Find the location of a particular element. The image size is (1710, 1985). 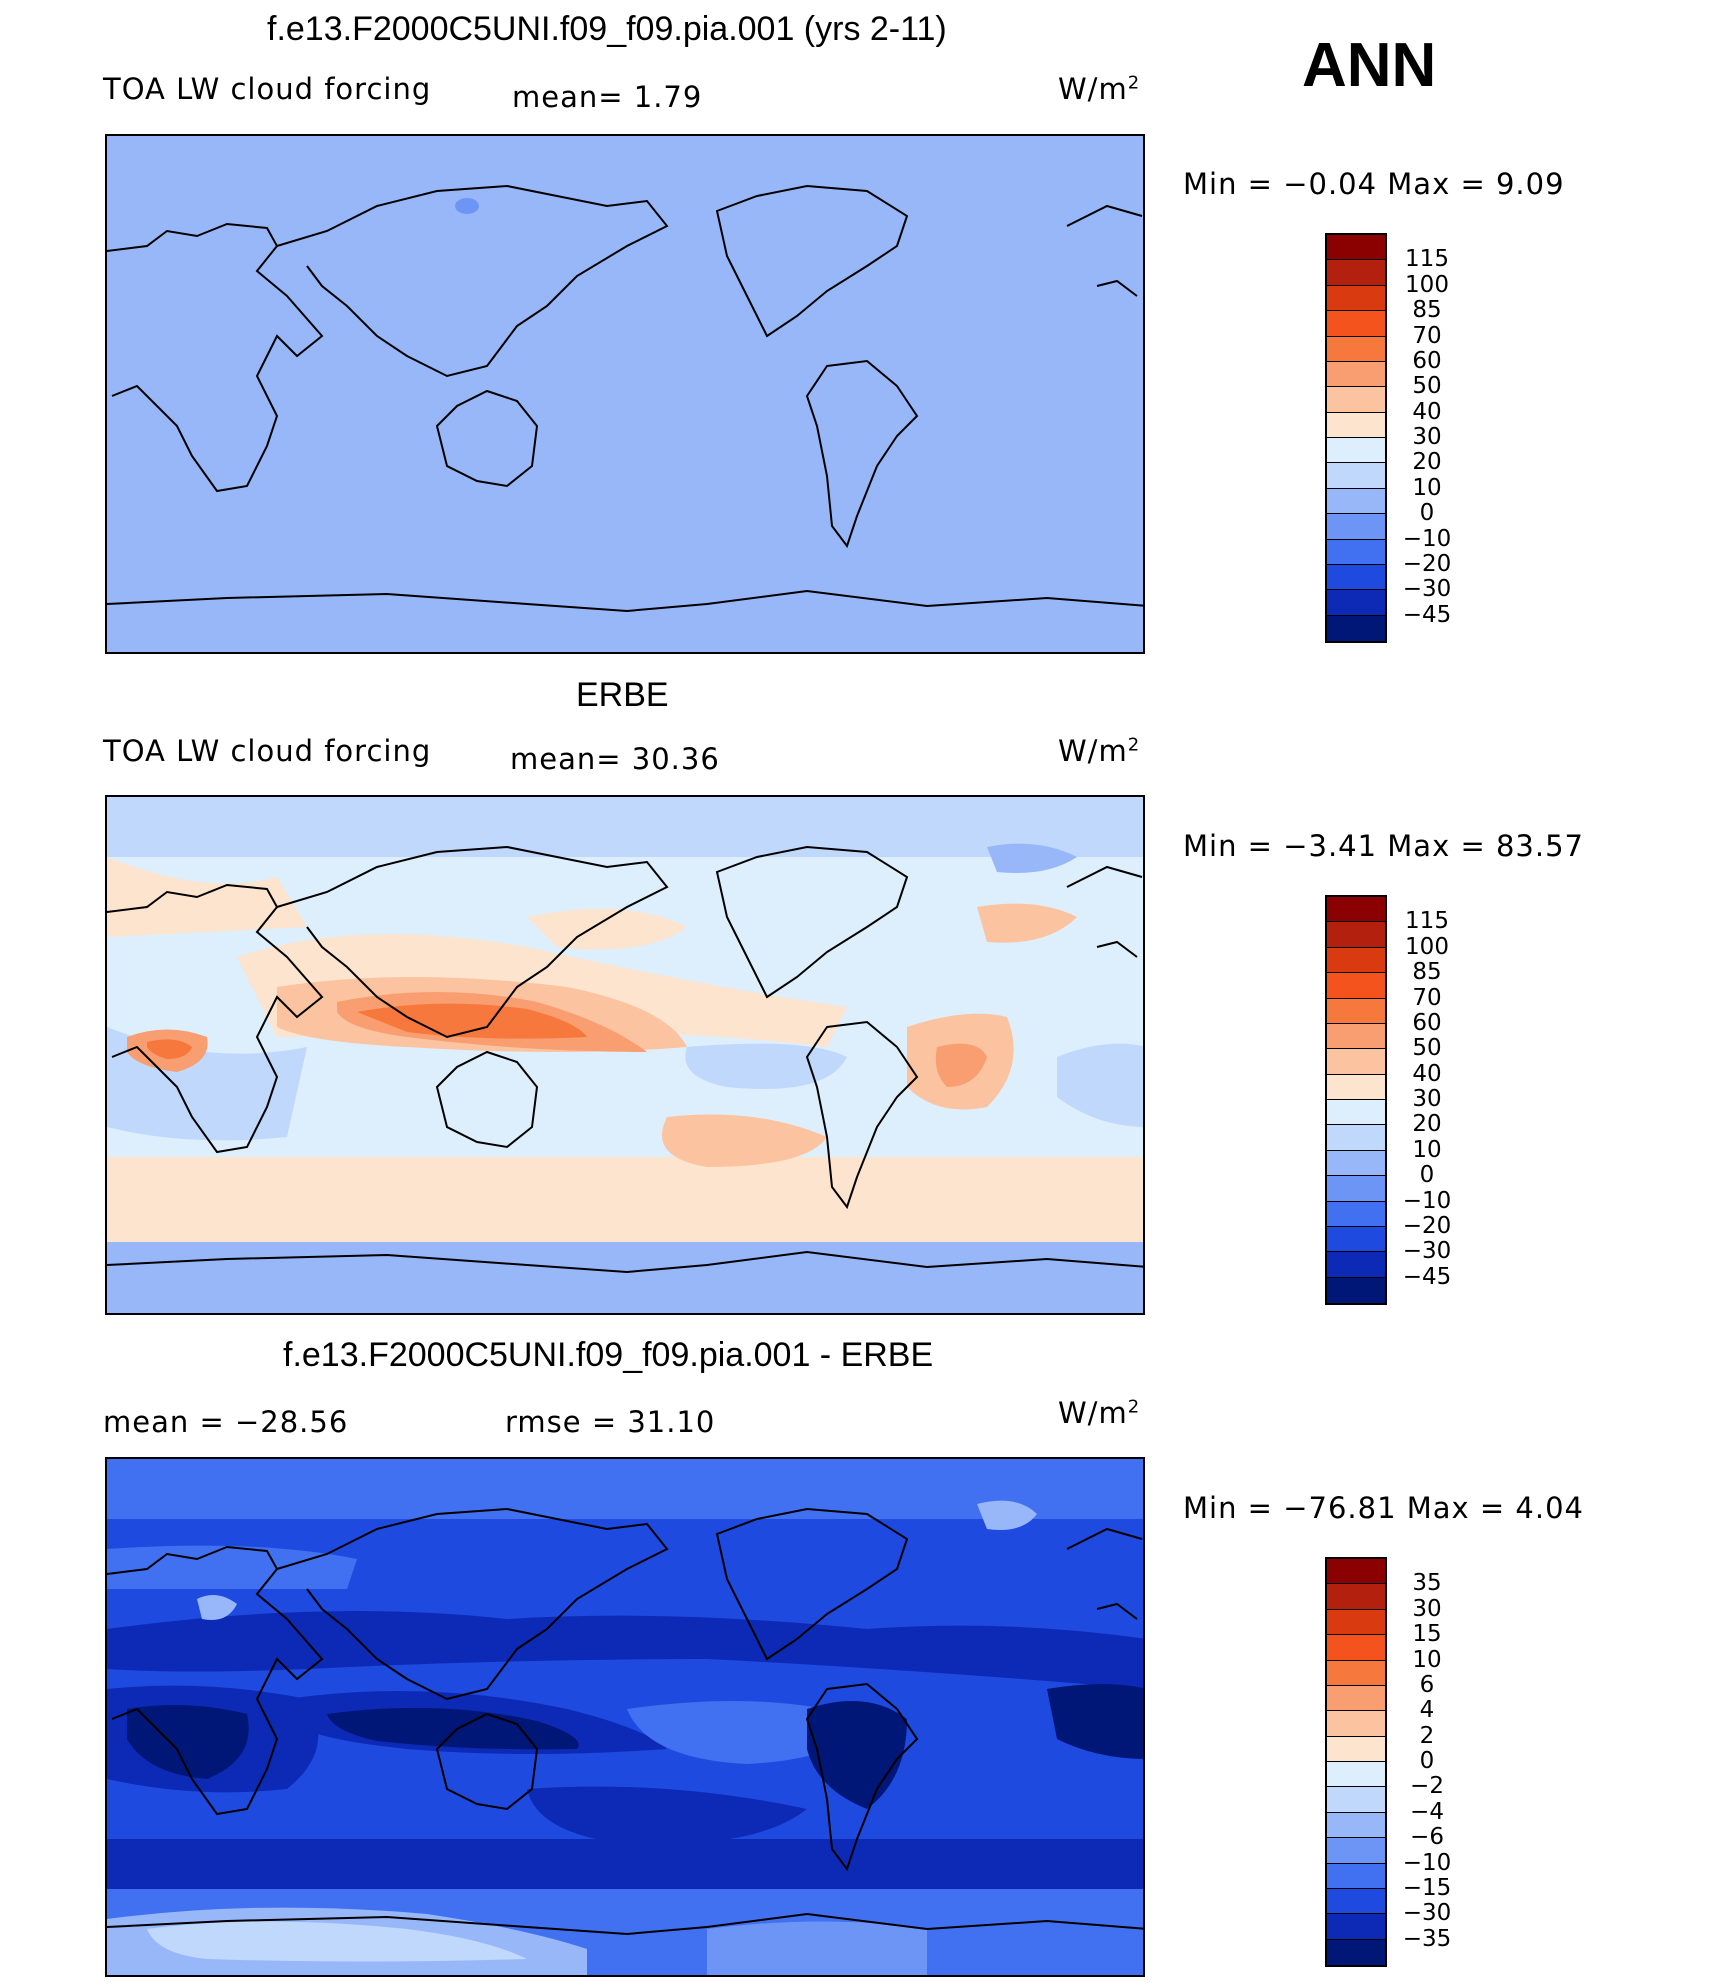

panel3-colorbar is located at coordinates (1356, 1762).